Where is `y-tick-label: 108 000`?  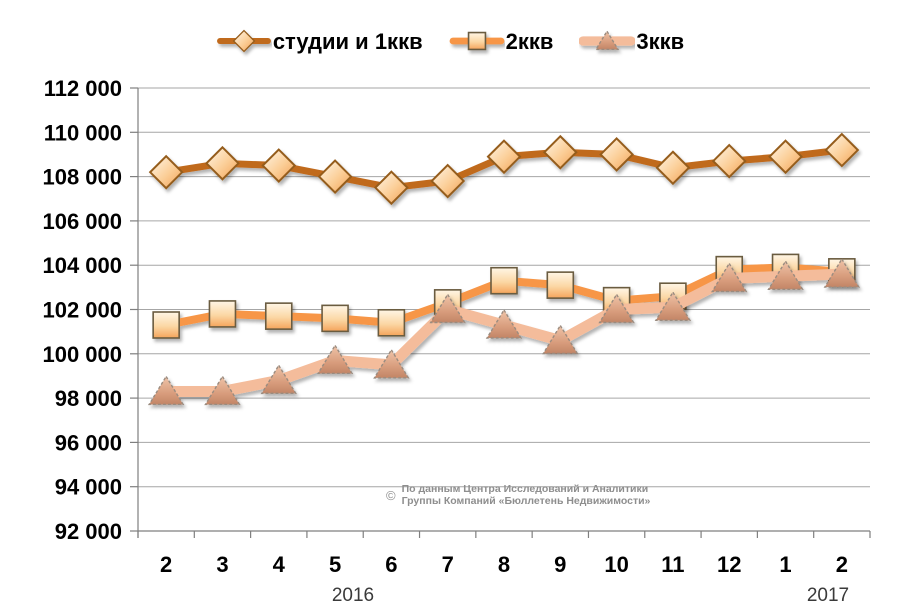
y-tick-label: 108 000 is located at coordinates (82, 177).